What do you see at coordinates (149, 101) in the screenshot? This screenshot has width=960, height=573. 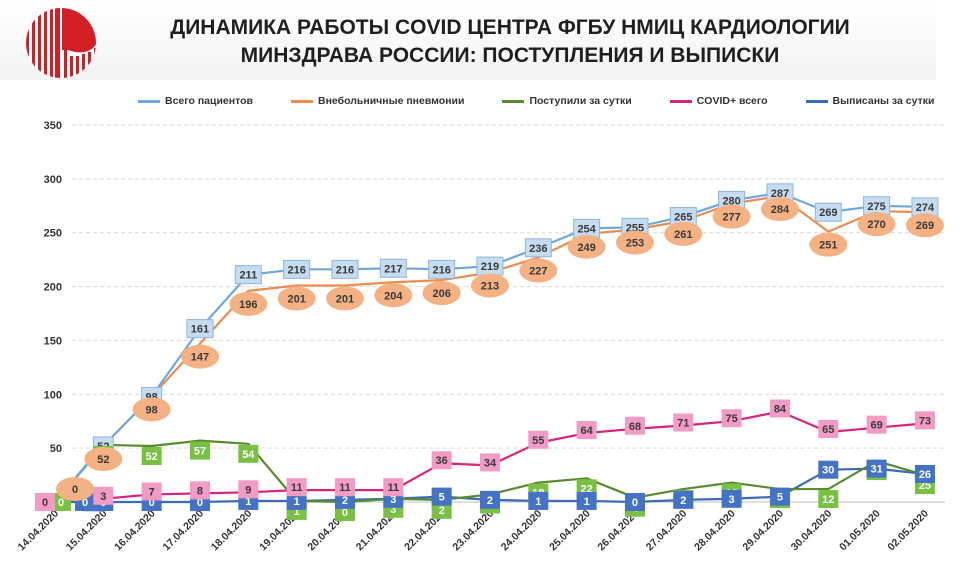 I see `legend-swatch-total` at bounding box center [149, 101].